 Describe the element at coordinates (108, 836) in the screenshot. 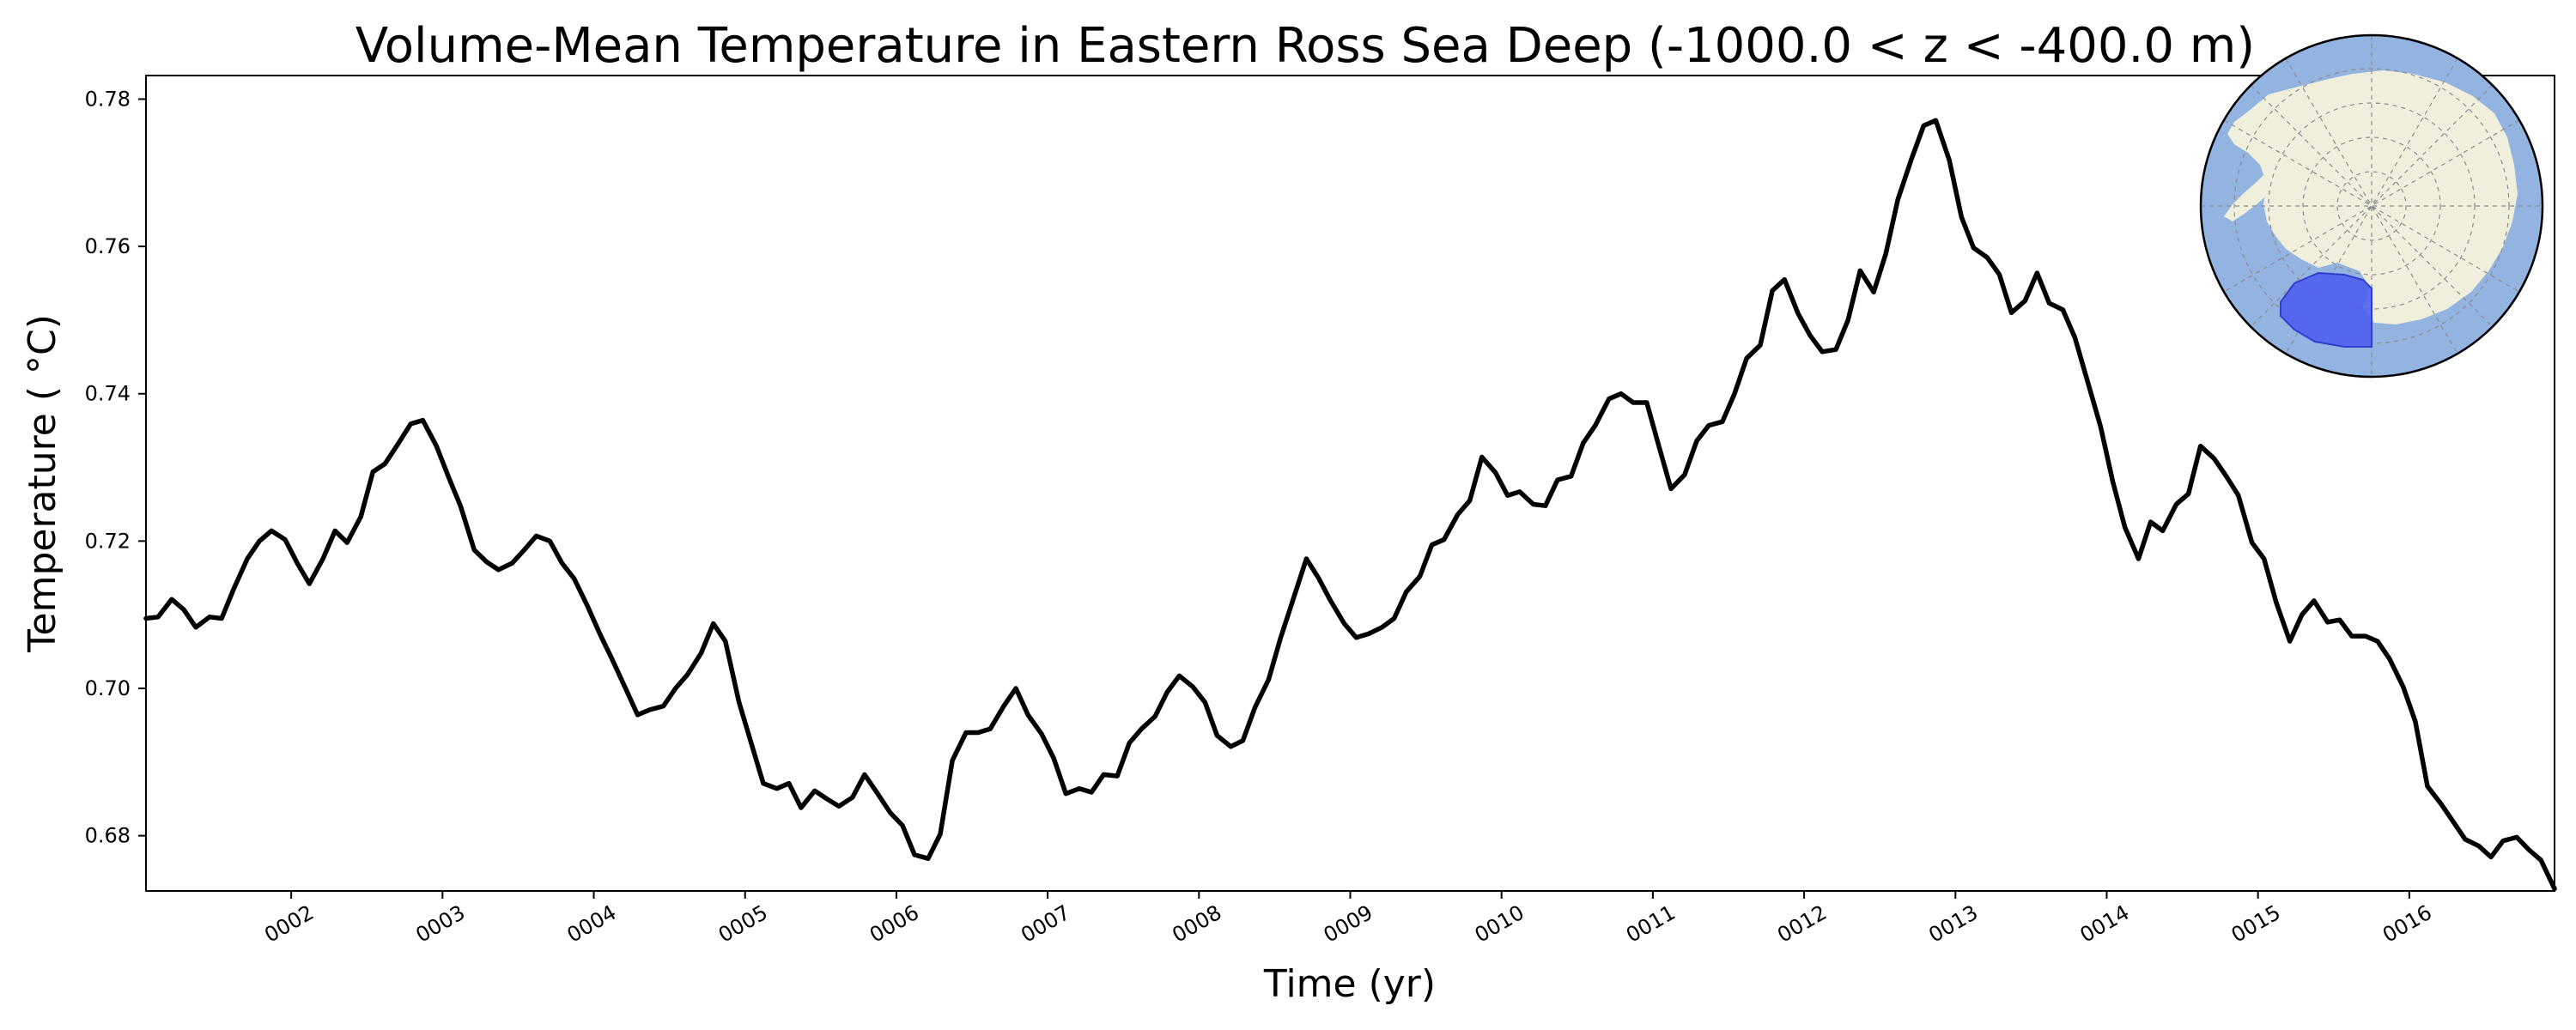

I see `y-tick-label: 0.68` at that location.